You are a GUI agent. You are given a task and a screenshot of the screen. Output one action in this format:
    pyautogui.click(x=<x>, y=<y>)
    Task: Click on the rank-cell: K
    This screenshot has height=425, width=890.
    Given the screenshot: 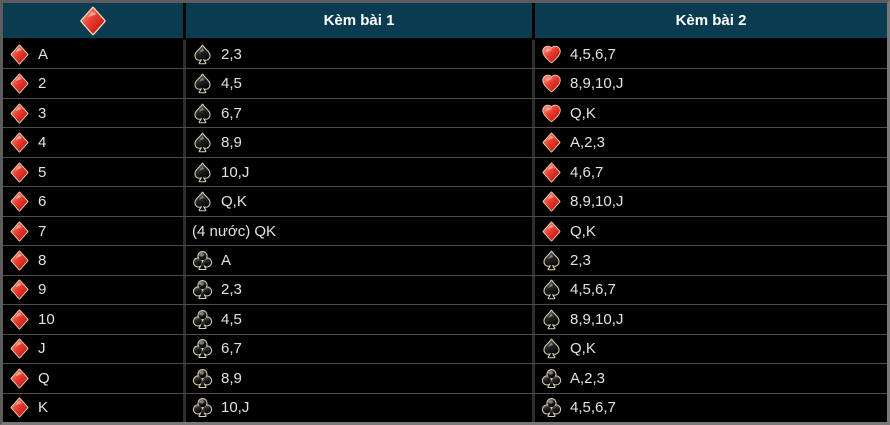 What is the action you would take?
    pyautogui.click(x=93, y=408)
    